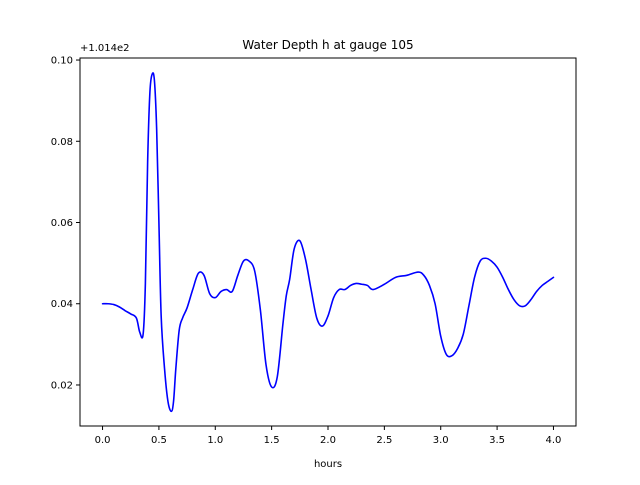  Describe the element at coordinates (327, 45) in the screenshot. I see `chart-title: Water Depth h at gauge 105` at that location.